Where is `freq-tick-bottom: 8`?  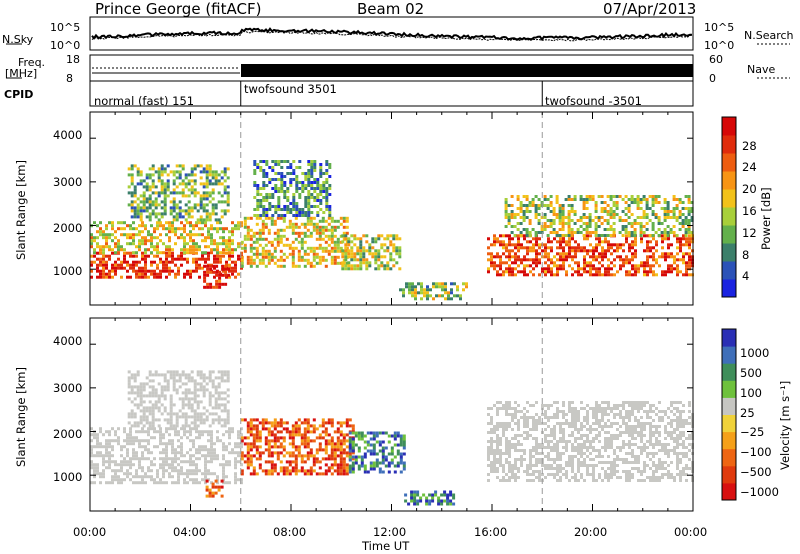
freq-tick-bottom: 8 is located at coordinates (69, 78).